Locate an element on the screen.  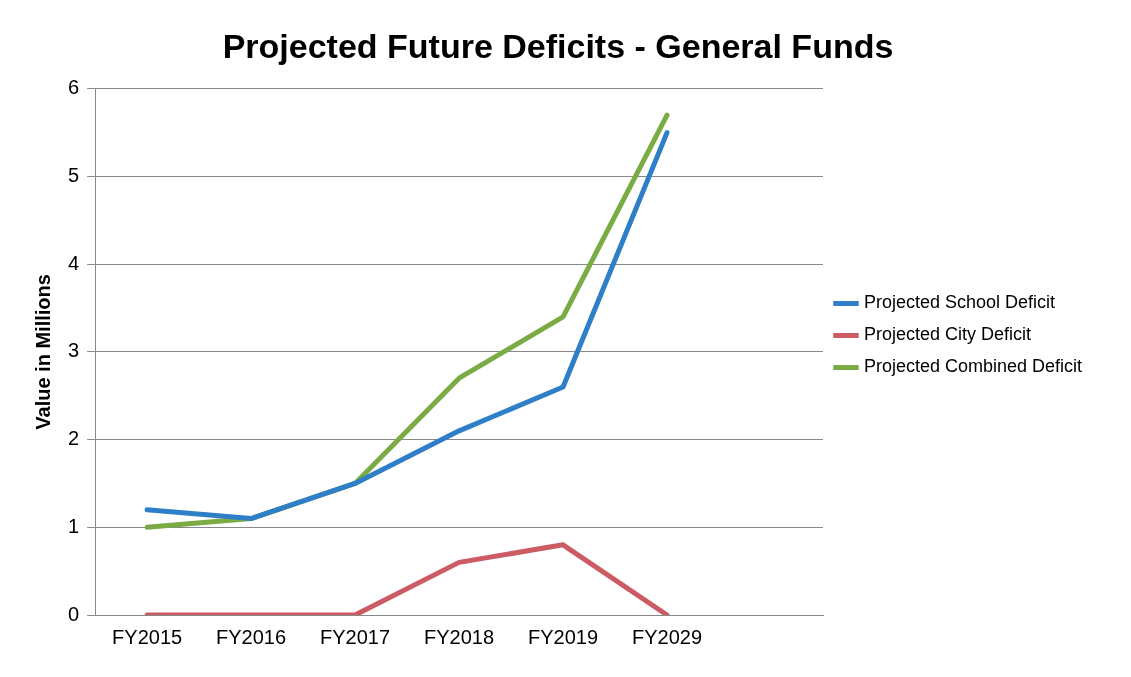
x-tick-label: FY2029 is located at coordinates (667, 636).